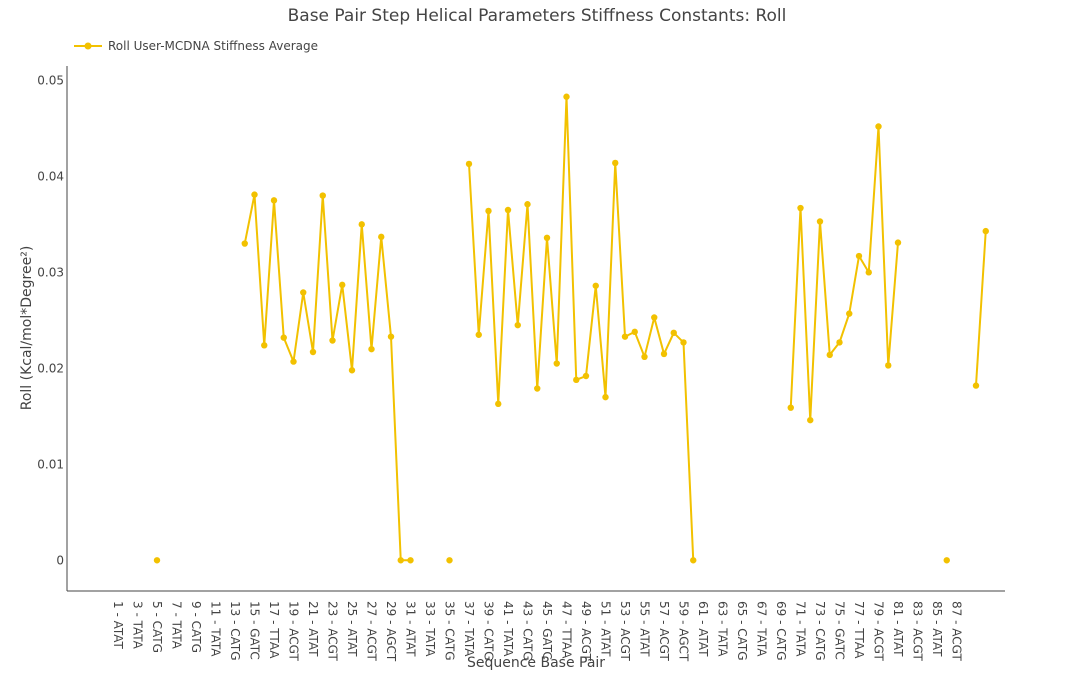 This screenshot has height=680, width=1068. I want to click on x-tick-label: 57 - ACGT, so click(664, 631).